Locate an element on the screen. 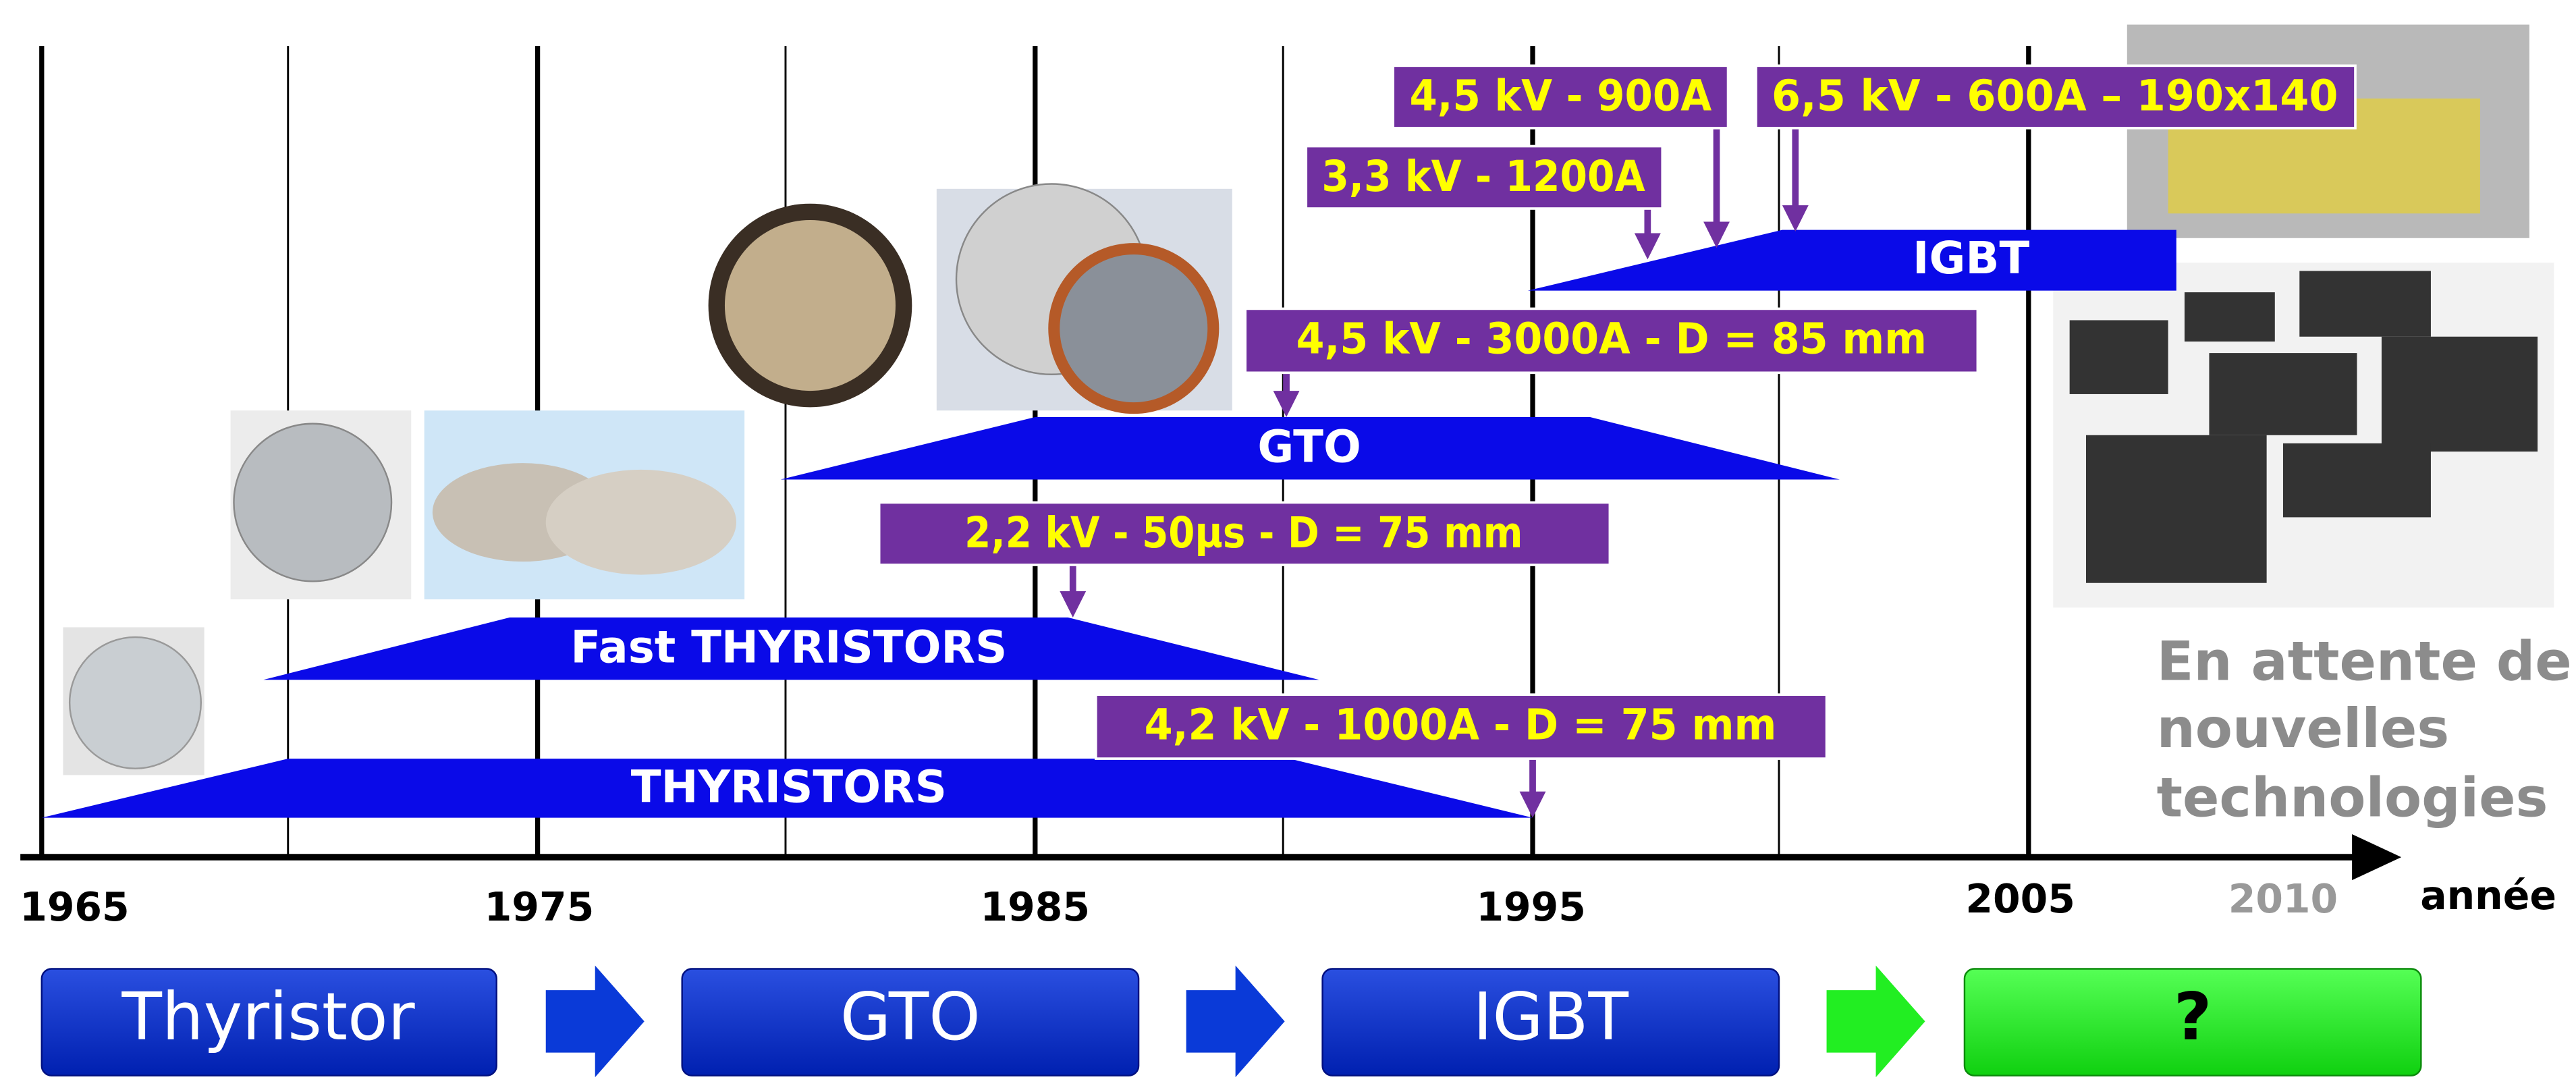  annotation: 4,5 kV - 900A is located at coordinates (1561, 96).